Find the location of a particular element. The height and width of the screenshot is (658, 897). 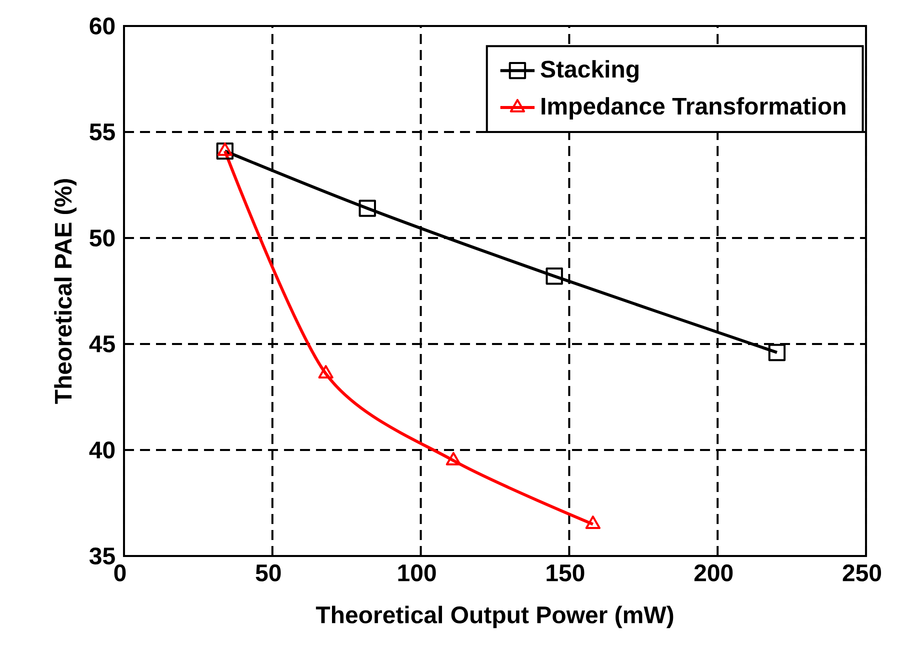

y-tick-label: 50 is located at coordinates (102, 238).